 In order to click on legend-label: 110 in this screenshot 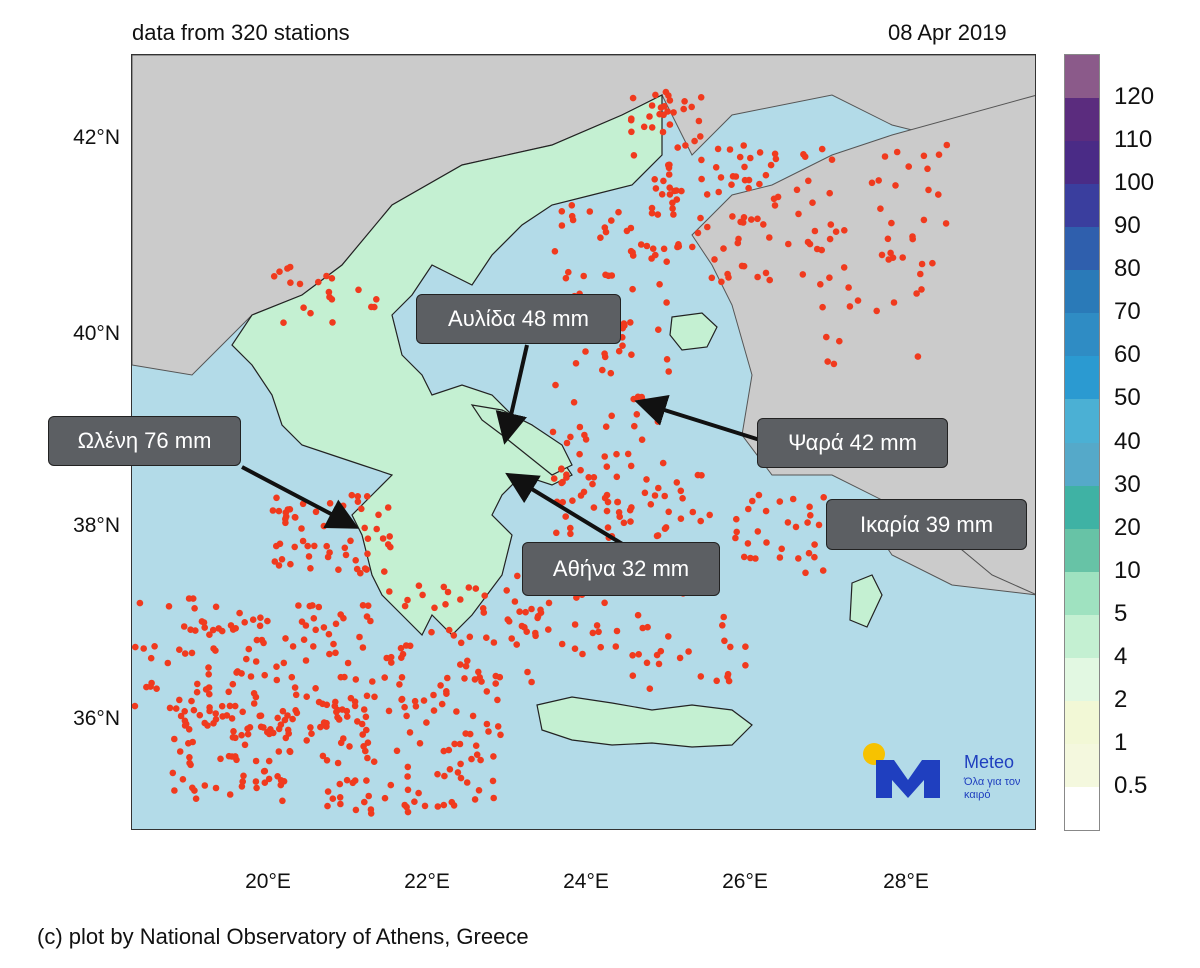, I will do `click(1133, 140)`.